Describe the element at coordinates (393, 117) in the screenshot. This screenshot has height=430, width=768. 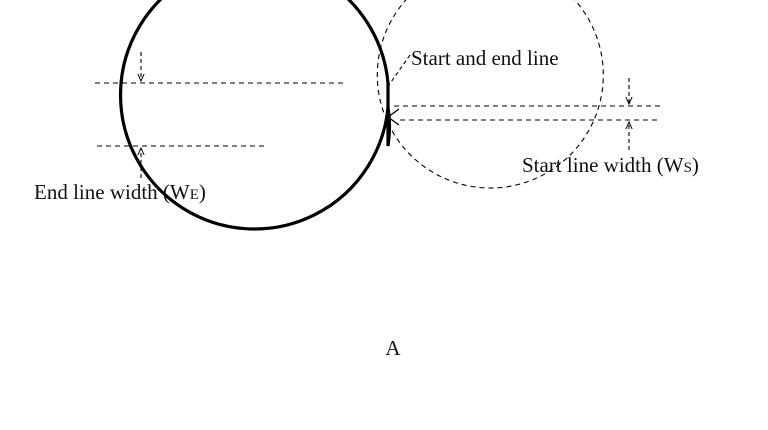
I see `centerline-arrowhead` at that location.